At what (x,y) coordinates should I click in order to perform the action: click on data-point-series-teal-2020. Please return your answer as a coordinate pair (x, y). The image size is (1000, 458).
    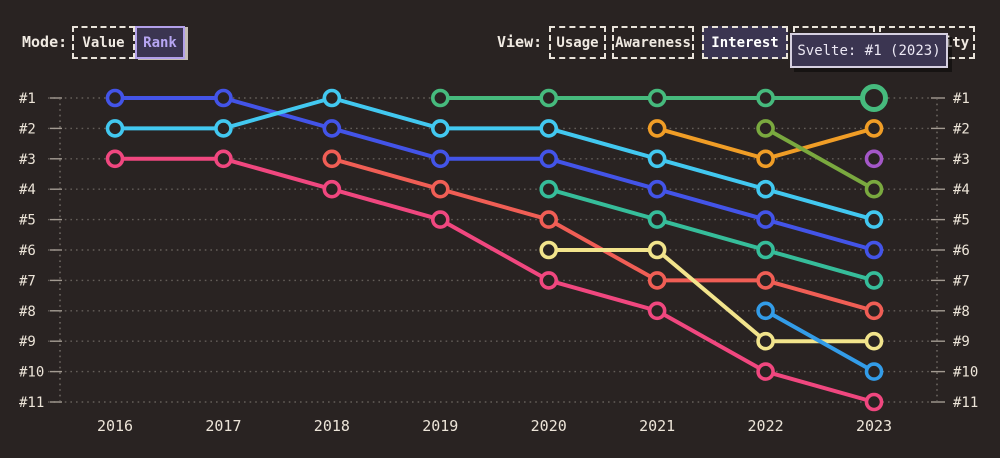
    Looking at the image, I should click on (549, 189).